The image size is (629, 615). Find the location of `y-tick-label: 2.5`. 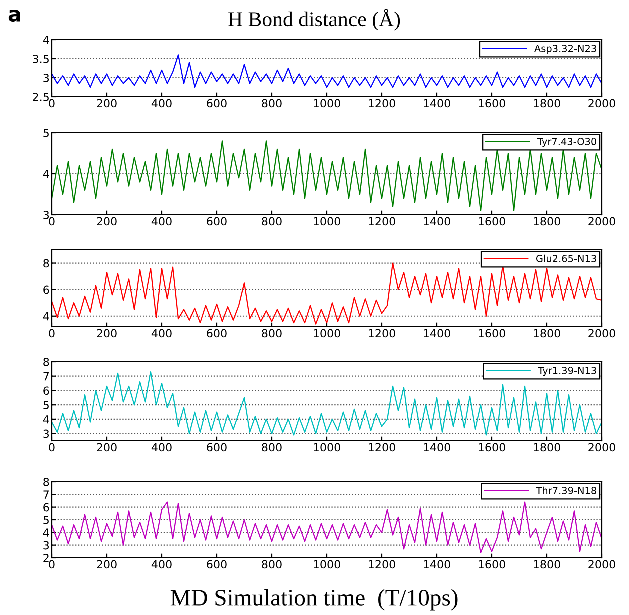

y-tick-label: 2.5 is located at coordinates (41, 97).